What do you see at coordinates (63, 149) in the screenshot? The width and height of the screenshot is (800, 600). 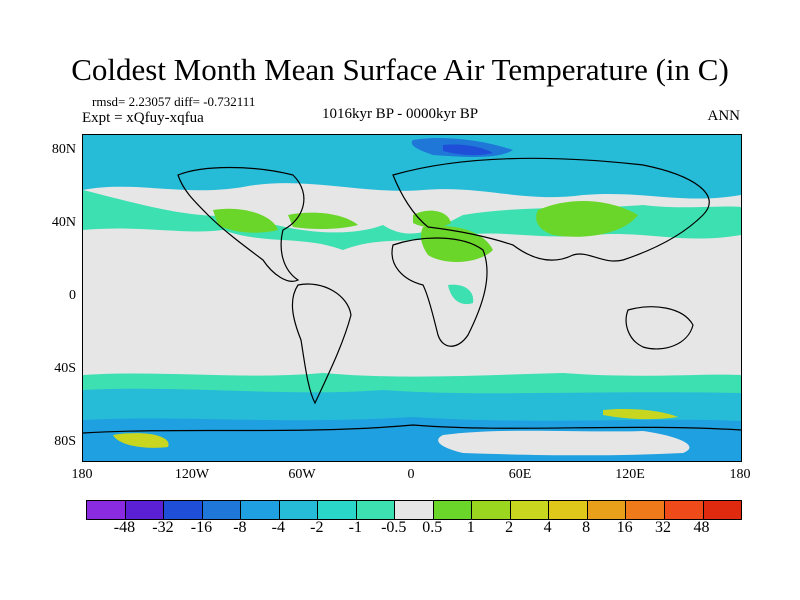 I see `lat-tick-80n: 80N` at bounding box center [63, 149].